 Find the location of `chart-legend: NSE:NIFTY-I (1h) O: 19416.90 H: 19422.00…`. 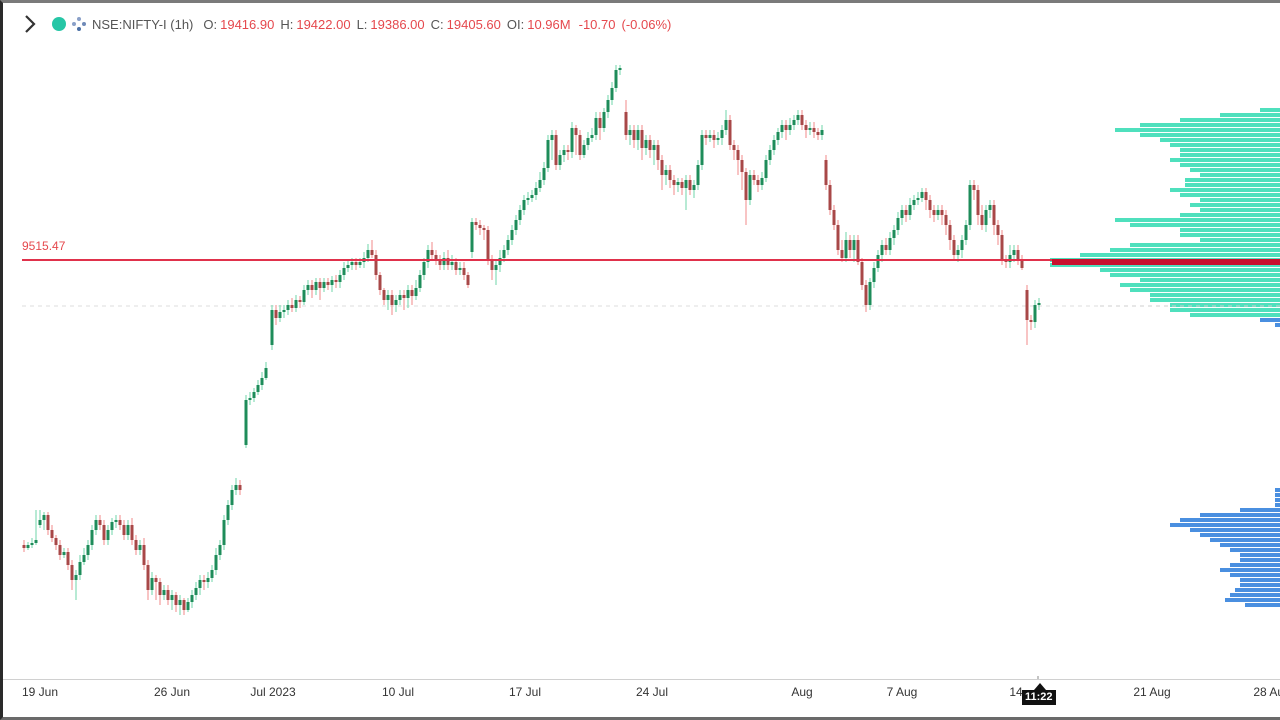

chart-legend: NSE:NIFTY-I (1h) O: 19416.90 H: 19422.00… is located at coordinates (348, 24).